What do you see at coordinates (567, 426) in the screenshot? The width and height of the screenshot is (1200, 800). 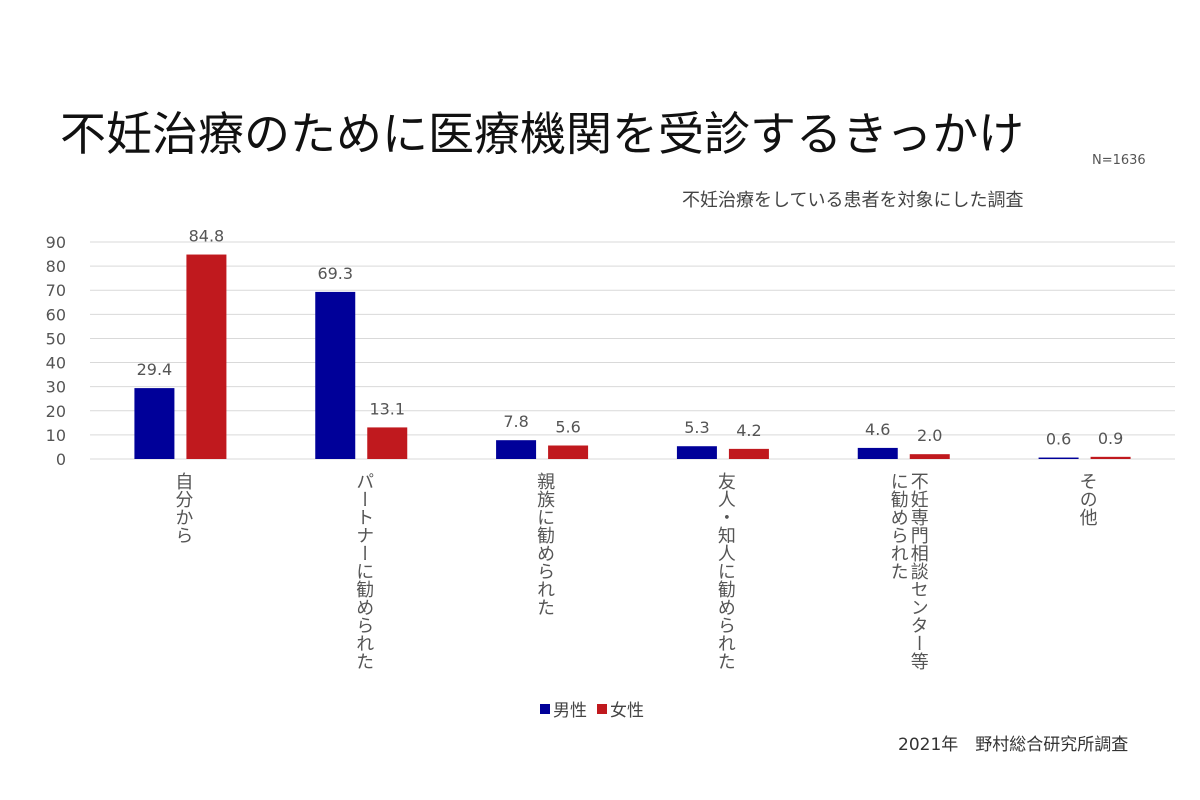 I see `data-label: 5.6` at bounding box center [567, 426].